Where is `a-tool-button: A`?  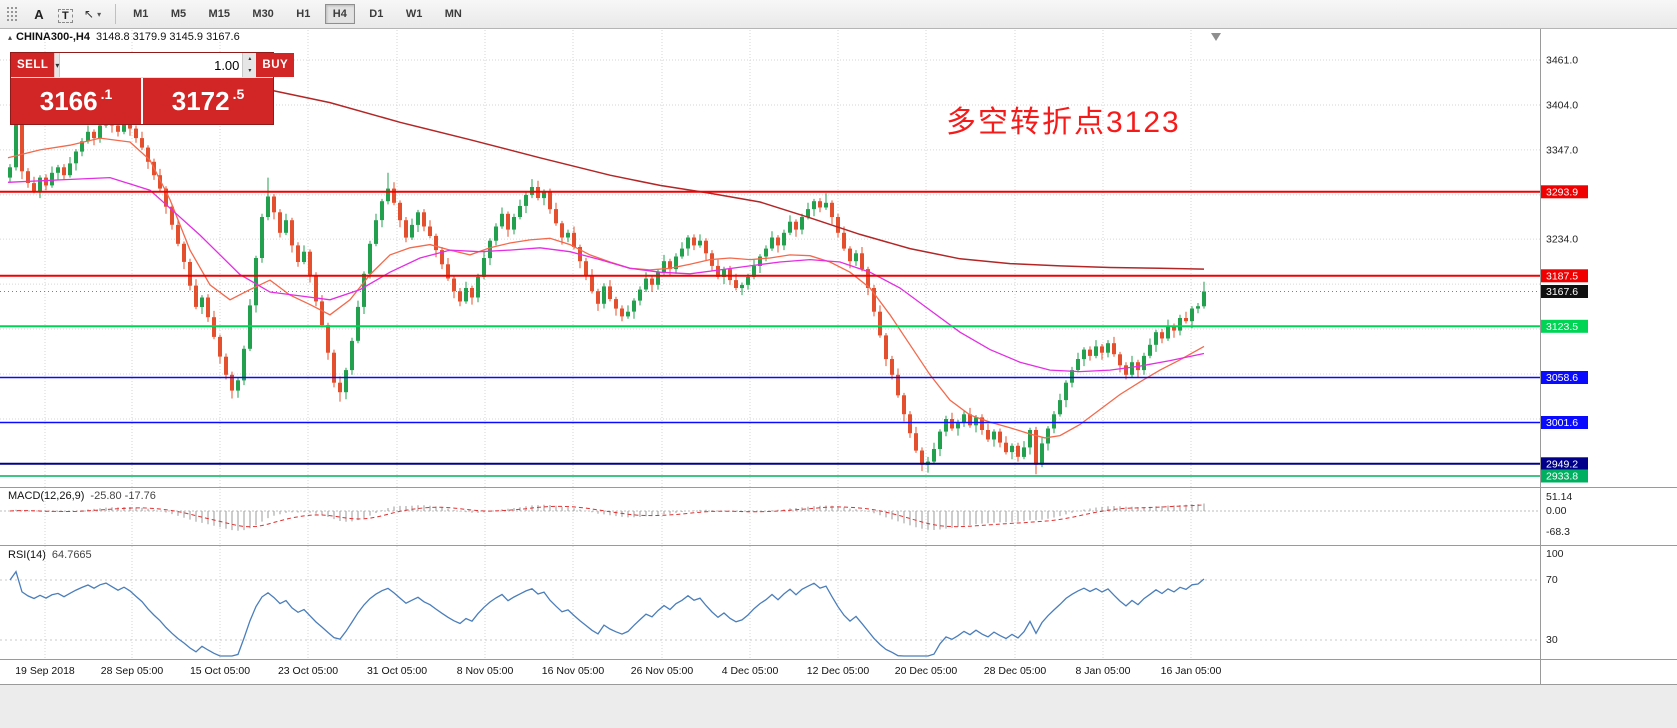
a-tool-button: A is located at coordinates (39, 14).